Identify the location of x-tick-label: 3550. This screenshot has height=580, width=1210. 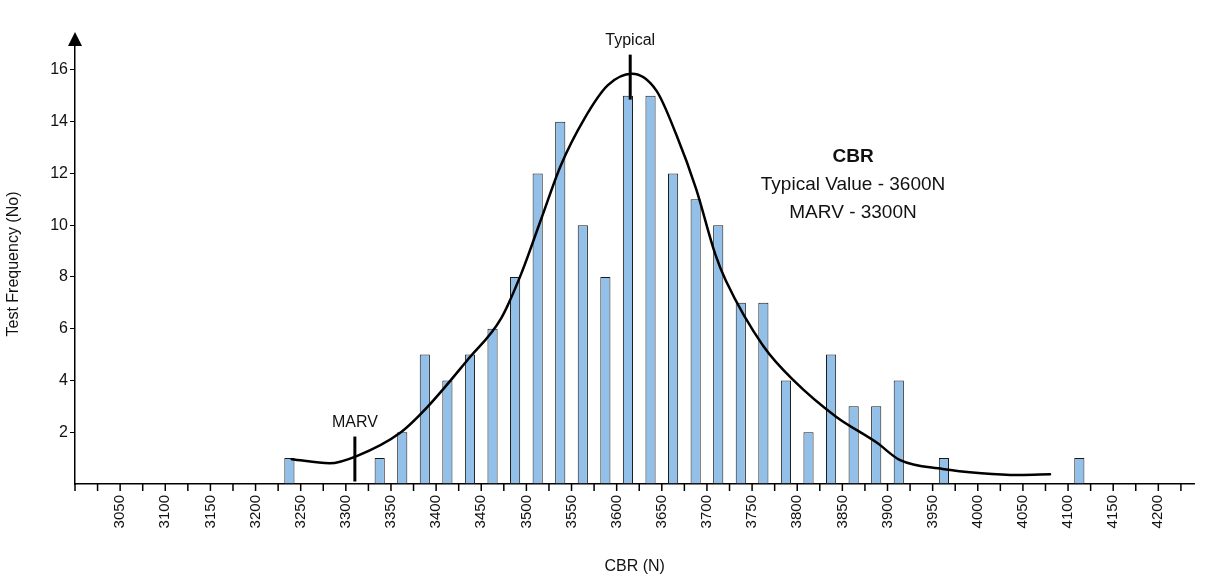
(570, 512).